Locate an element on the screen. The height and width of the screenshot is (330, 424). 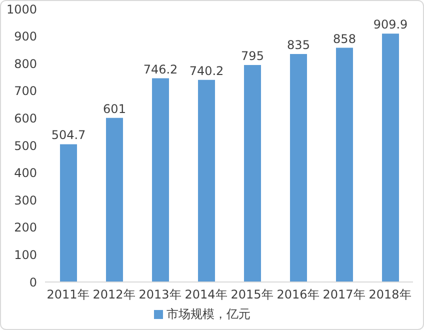
x-tick-label: 2011年 is located at coordinates (68, 295).